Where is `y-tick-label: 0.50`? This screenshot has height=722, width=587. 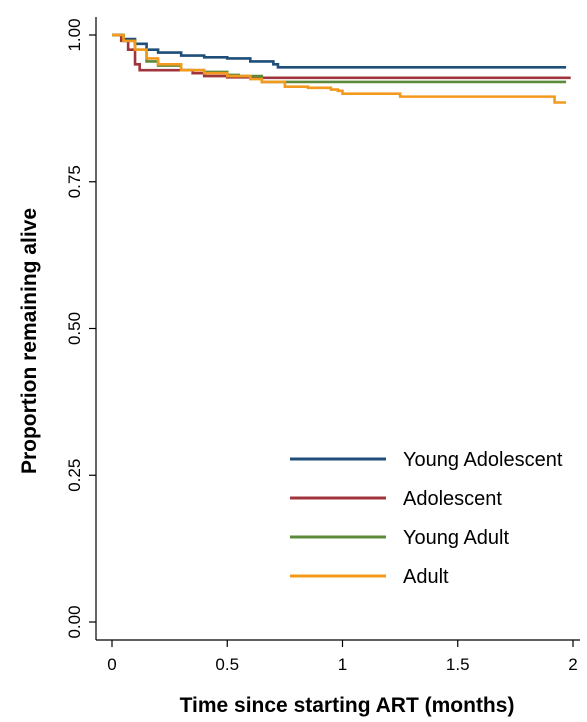 y-tick-label: 0.50 is located at coordinates (74, 328).